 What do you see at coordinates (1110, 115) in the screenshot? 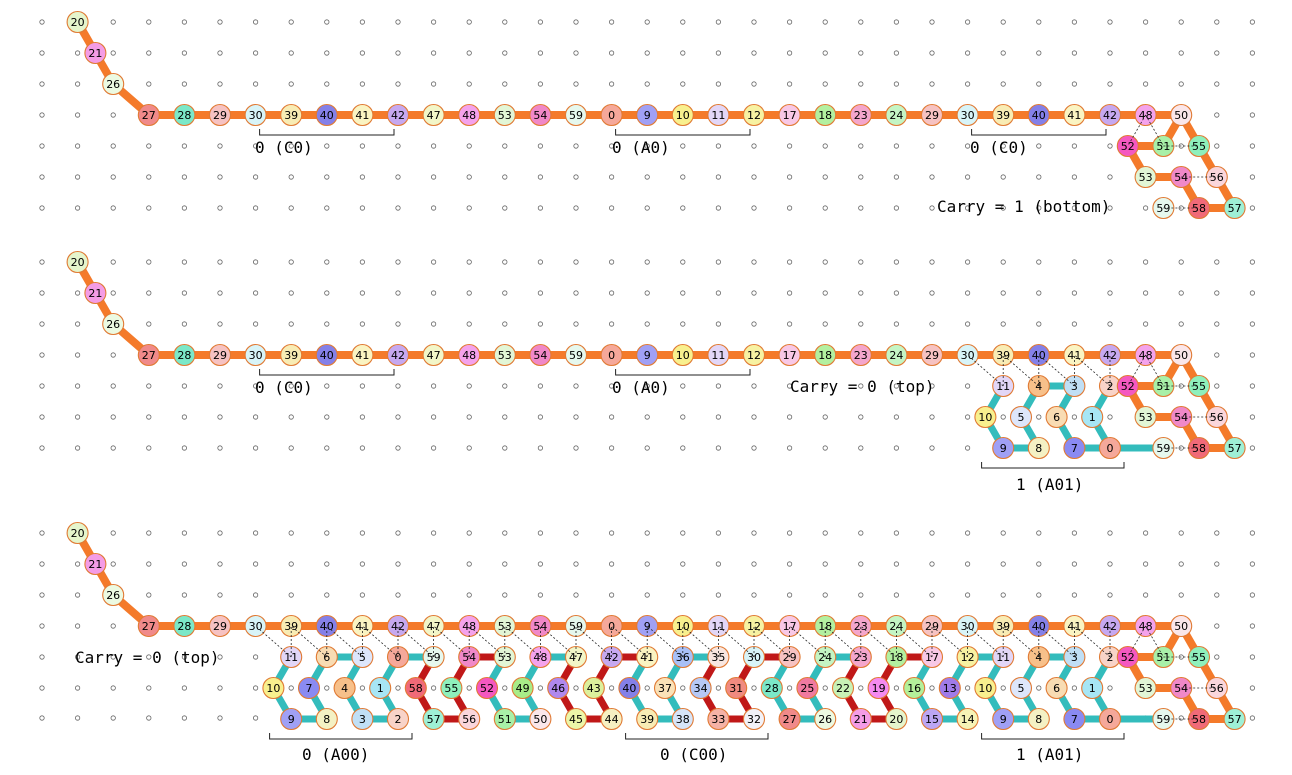
I see `svg-text: 42` at bounding box center [1110, 115].